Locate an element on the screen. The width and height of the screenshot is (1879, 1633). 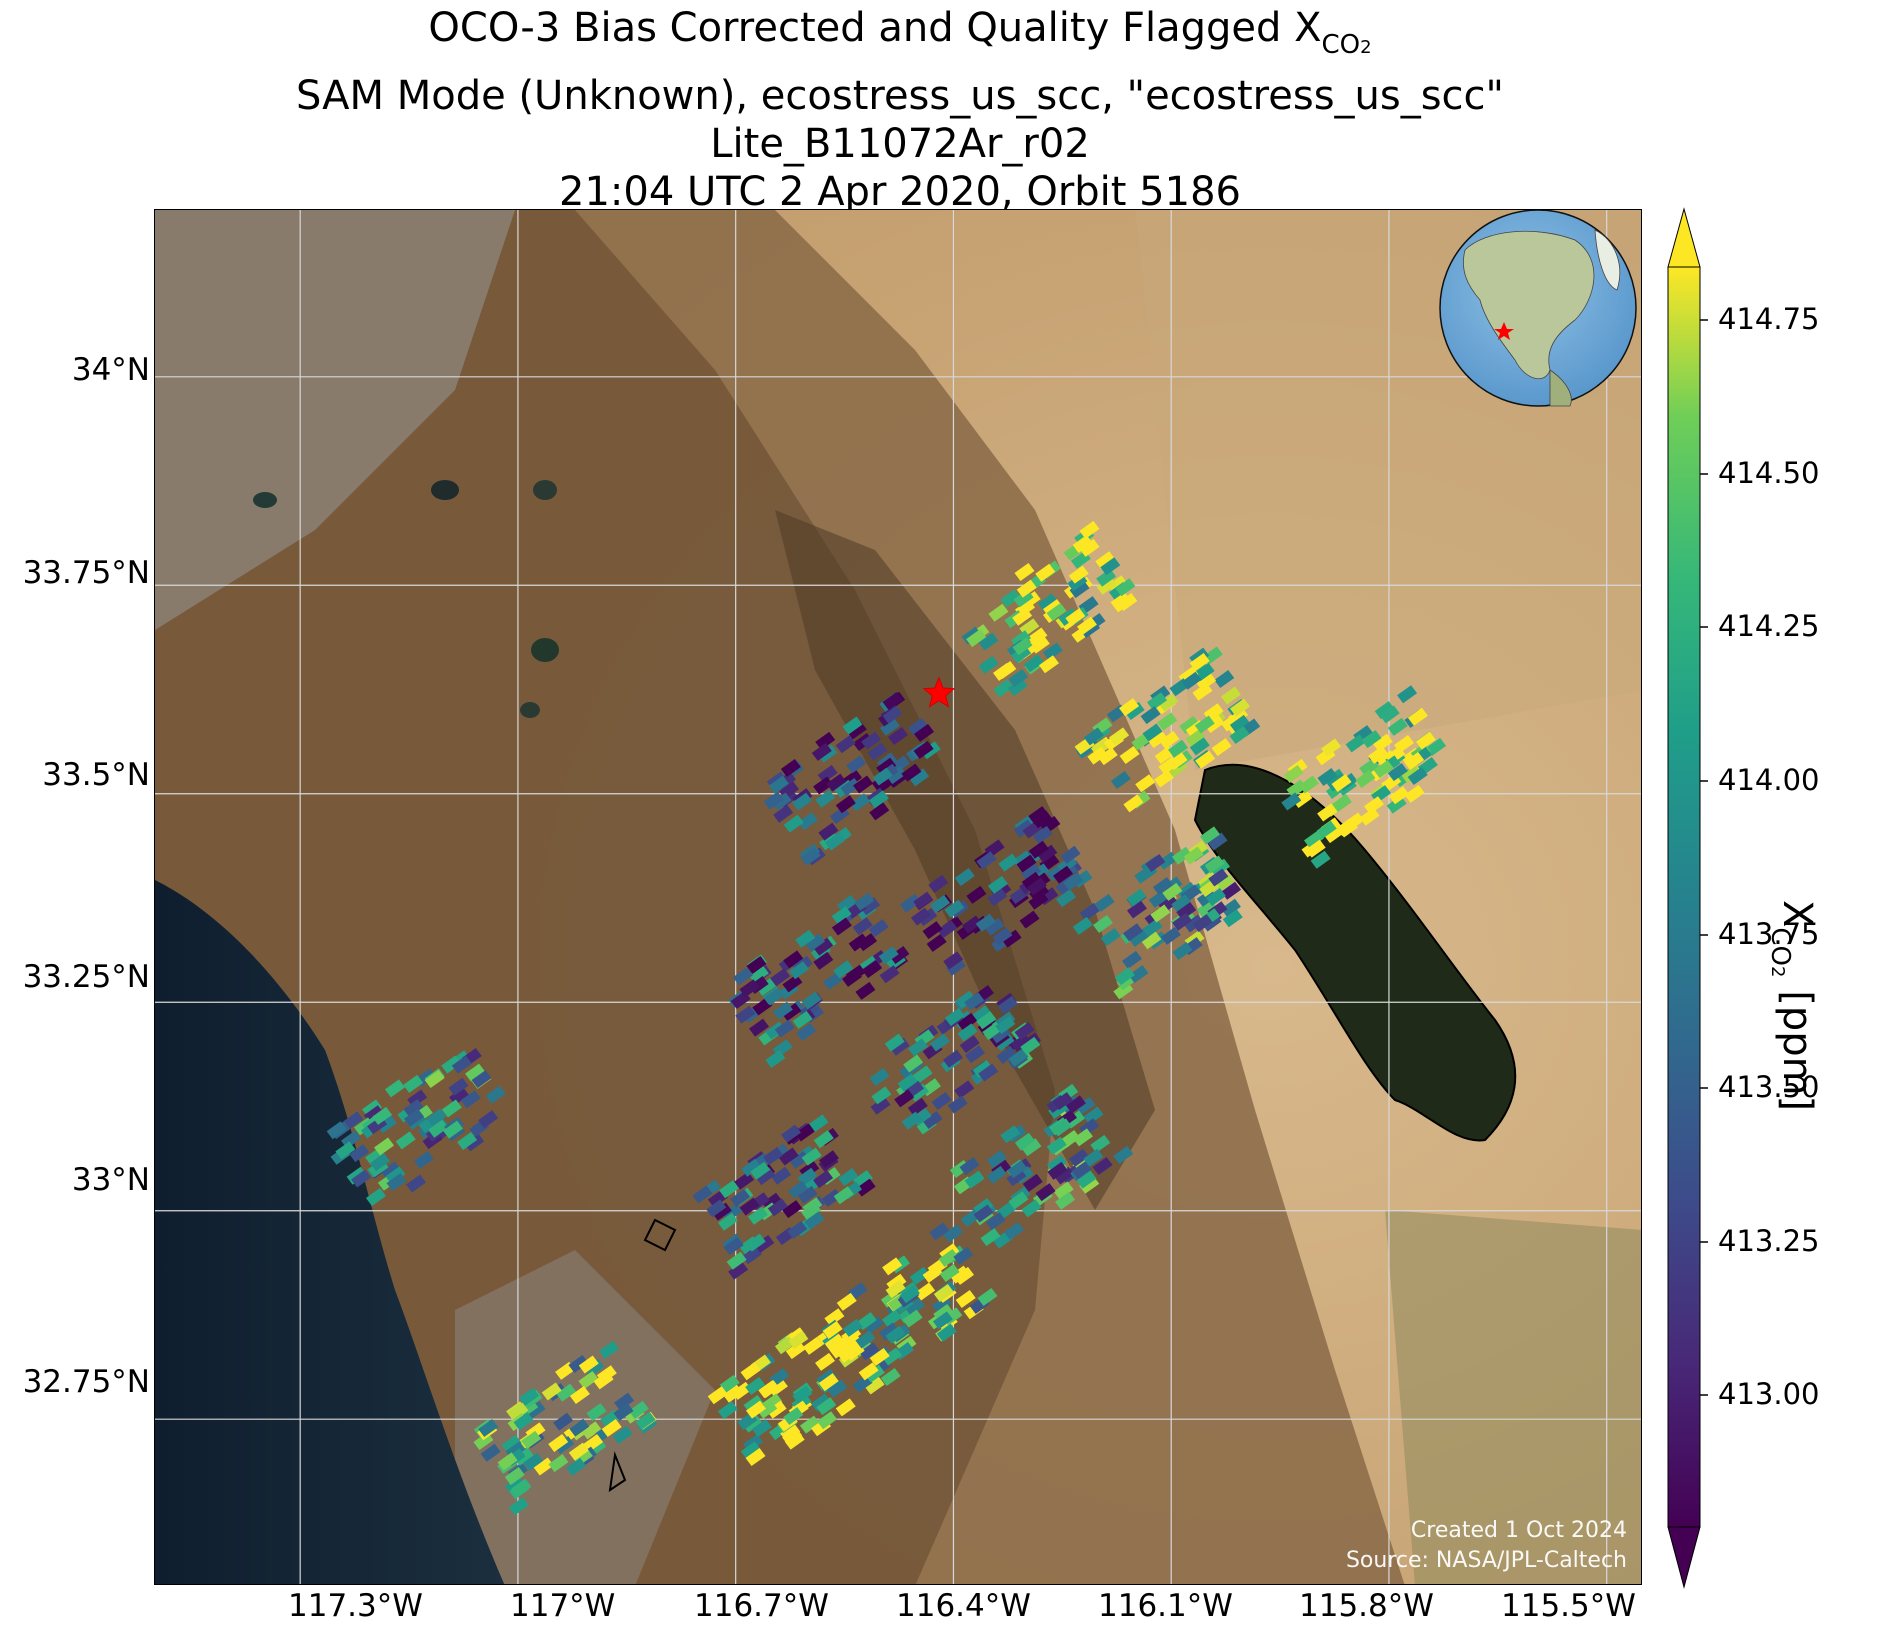
colorbar-tick-413.00: 413.00 is located at coordinates (1769, 1394).